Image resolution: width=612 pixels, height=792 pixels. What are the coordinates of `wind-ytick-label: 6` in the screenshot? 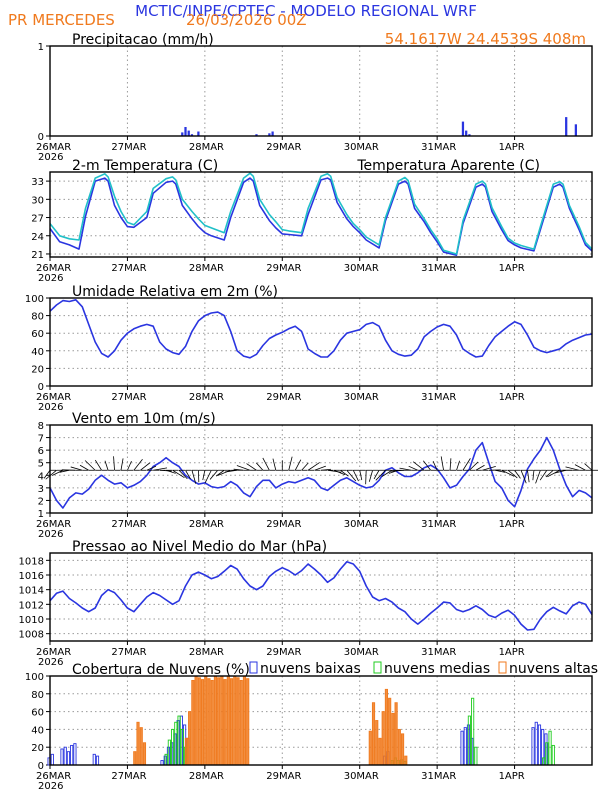 It's located at (41, 451).